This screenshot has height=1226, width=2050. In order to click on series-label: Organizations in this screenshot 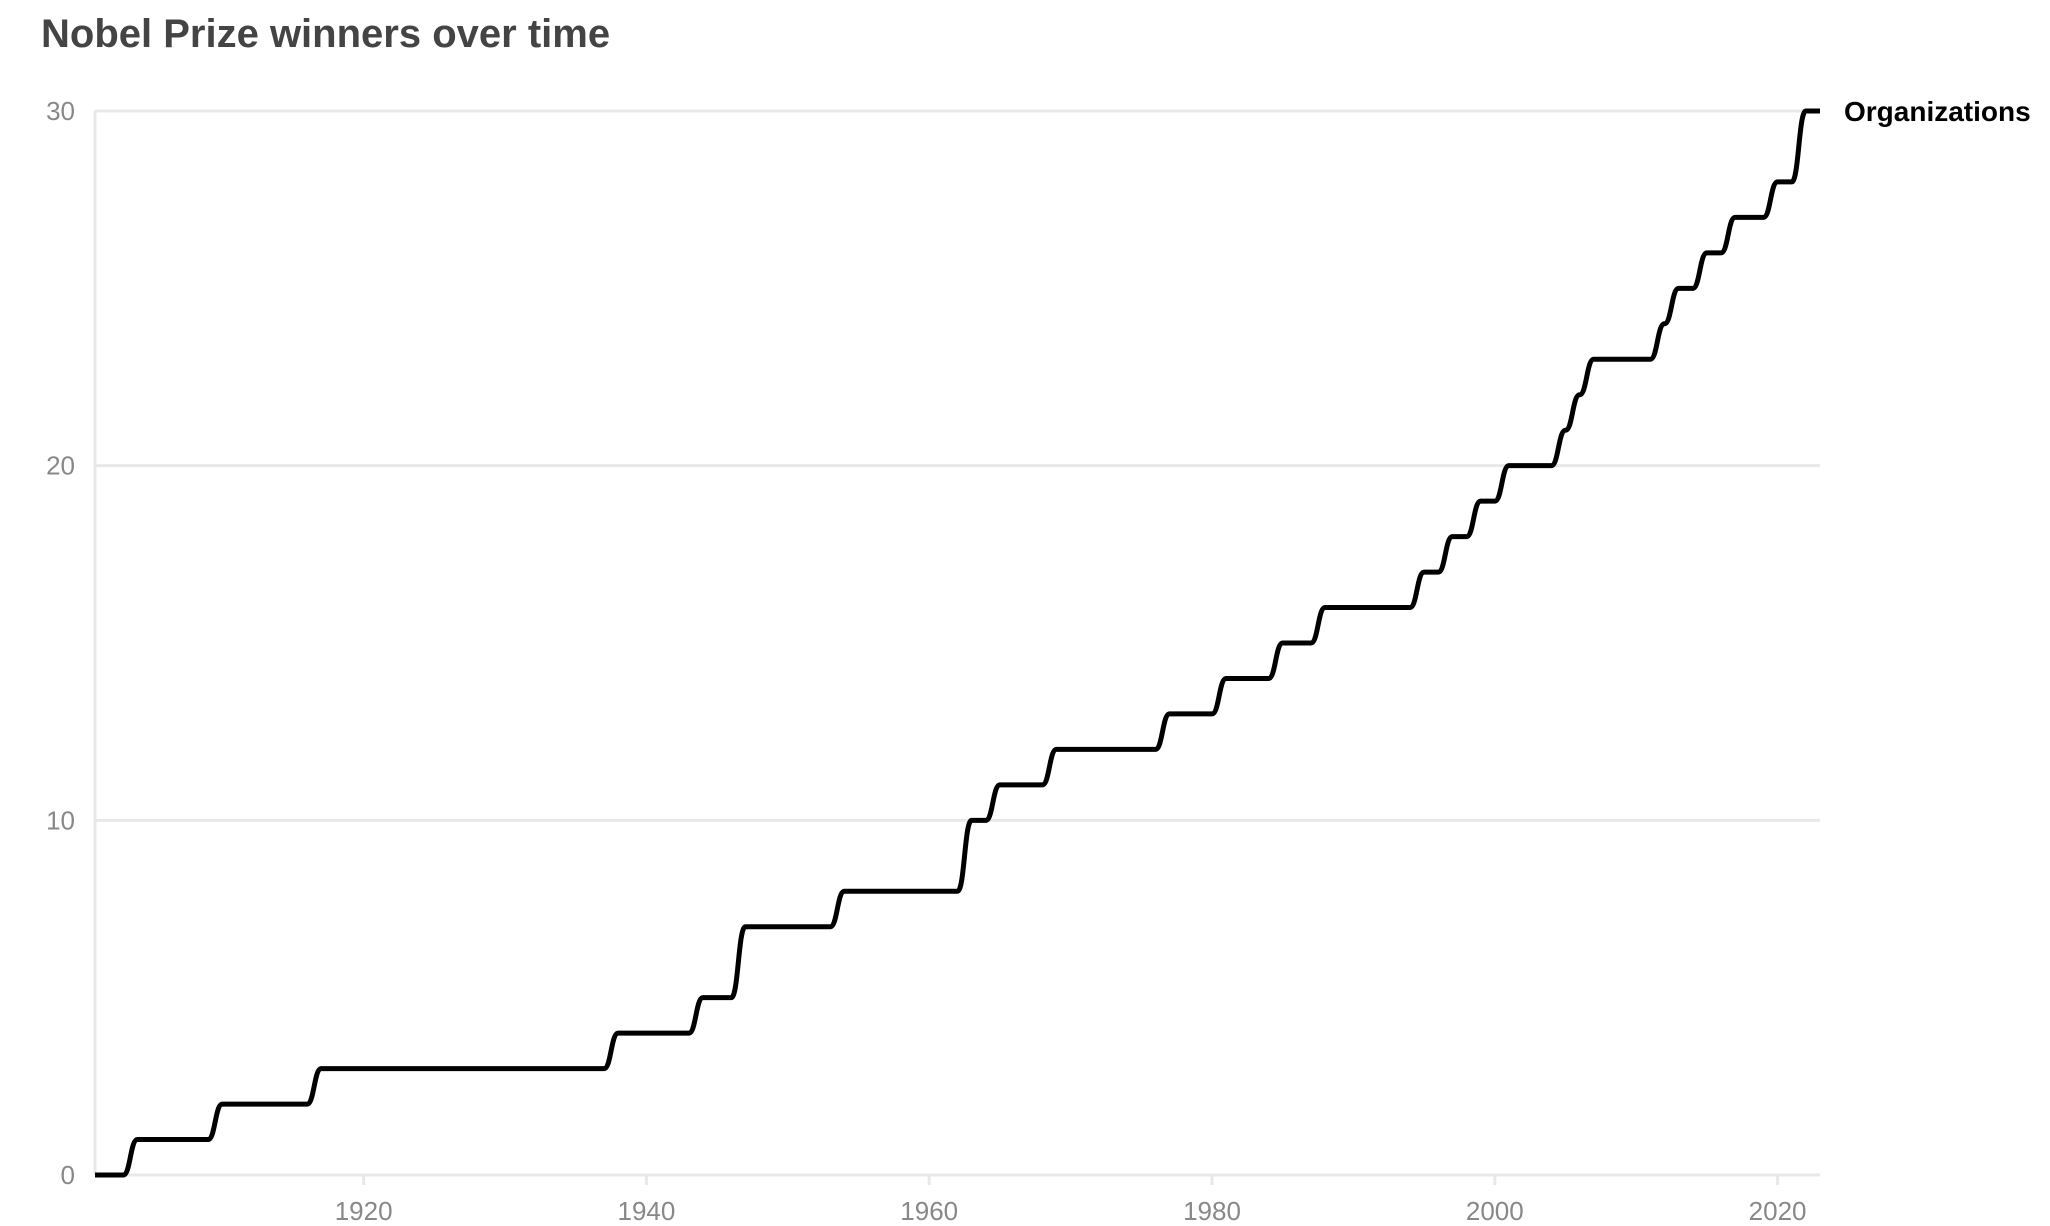, I will do `click(1937, 111)`.